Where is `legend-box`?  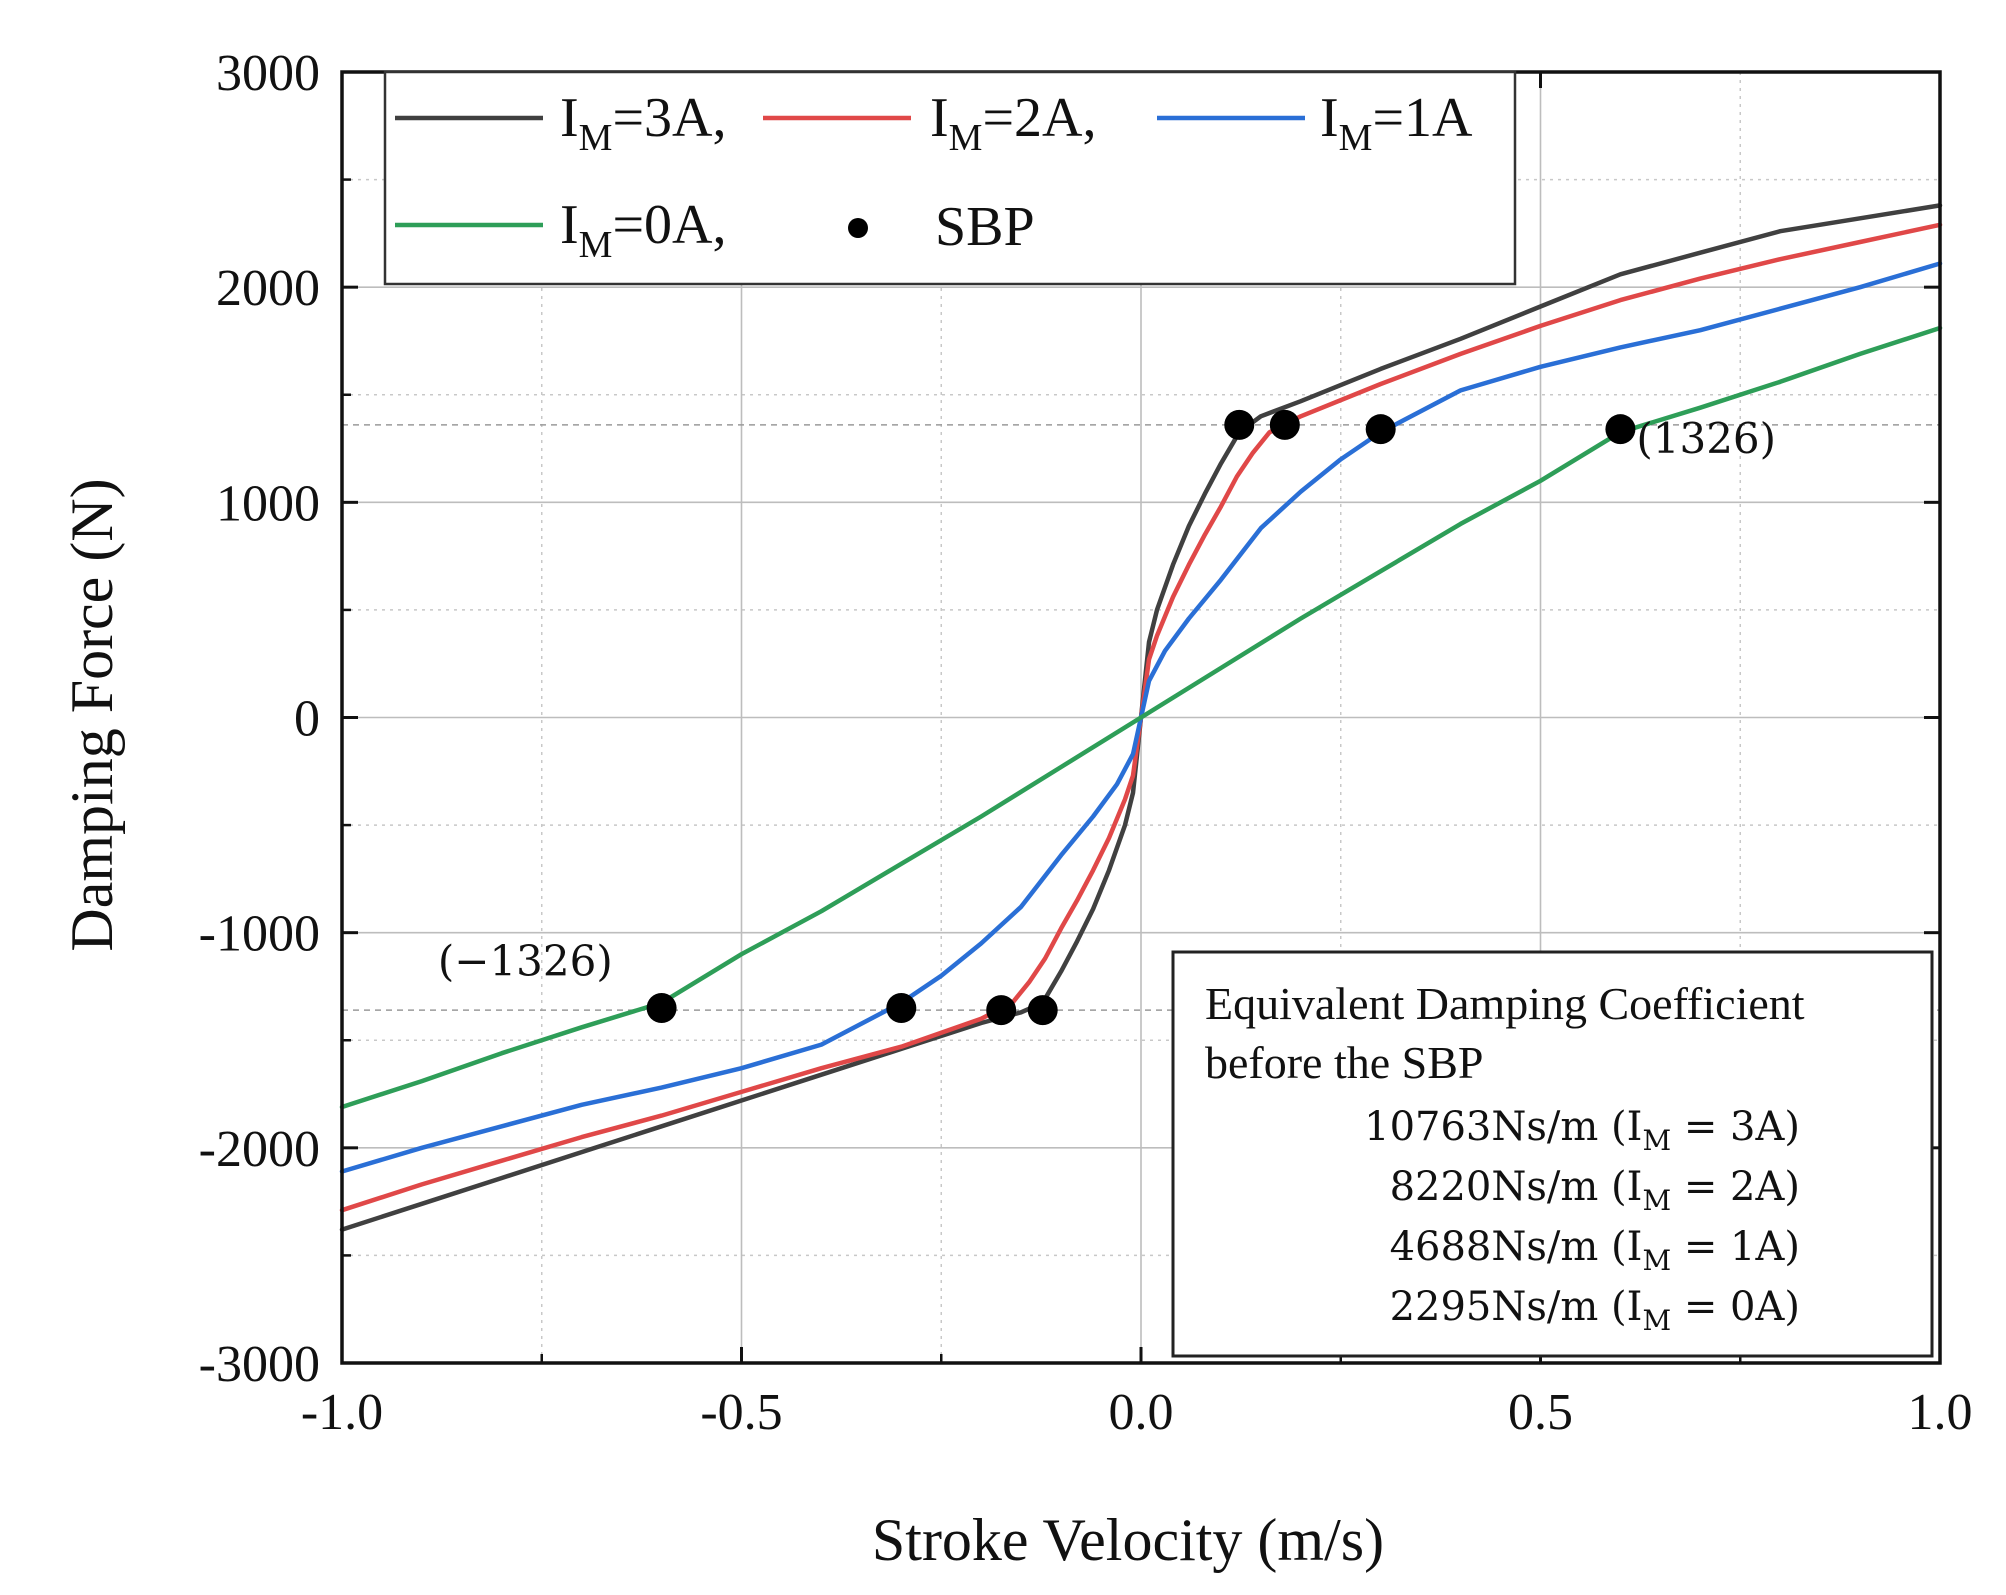
legend-box is located at coordinates (950, 178).